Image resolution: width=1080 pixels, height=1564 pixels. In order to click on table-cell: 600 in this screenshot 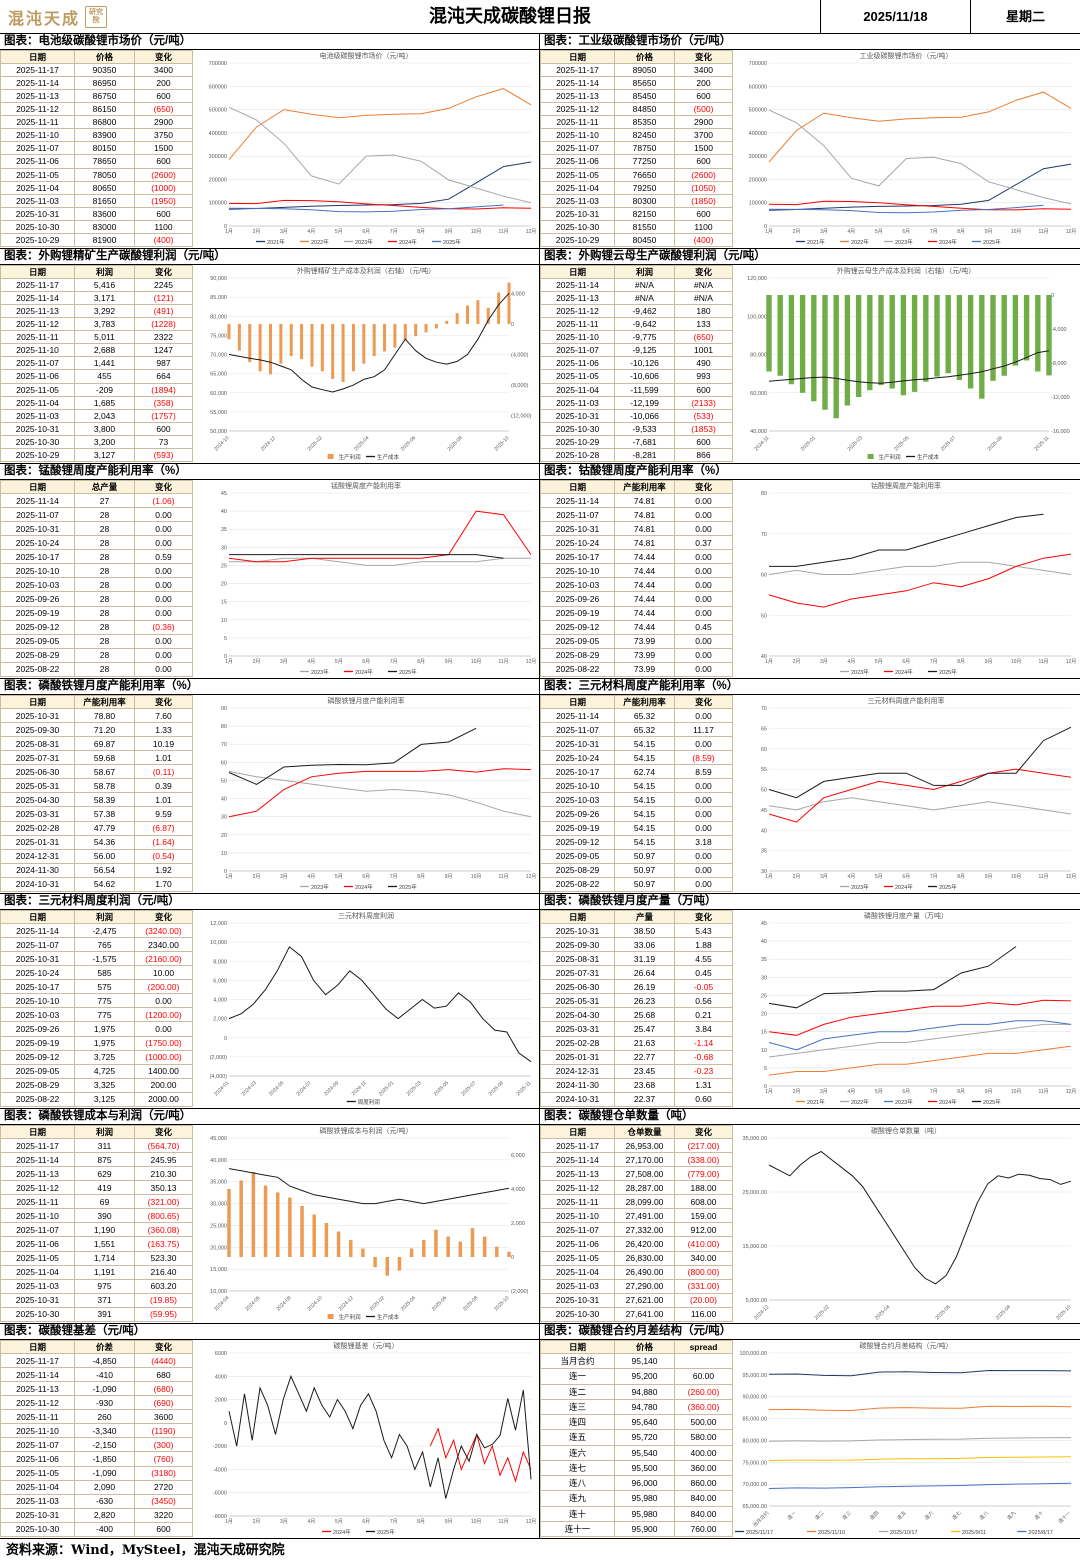, I will do `click(163, 161)`.